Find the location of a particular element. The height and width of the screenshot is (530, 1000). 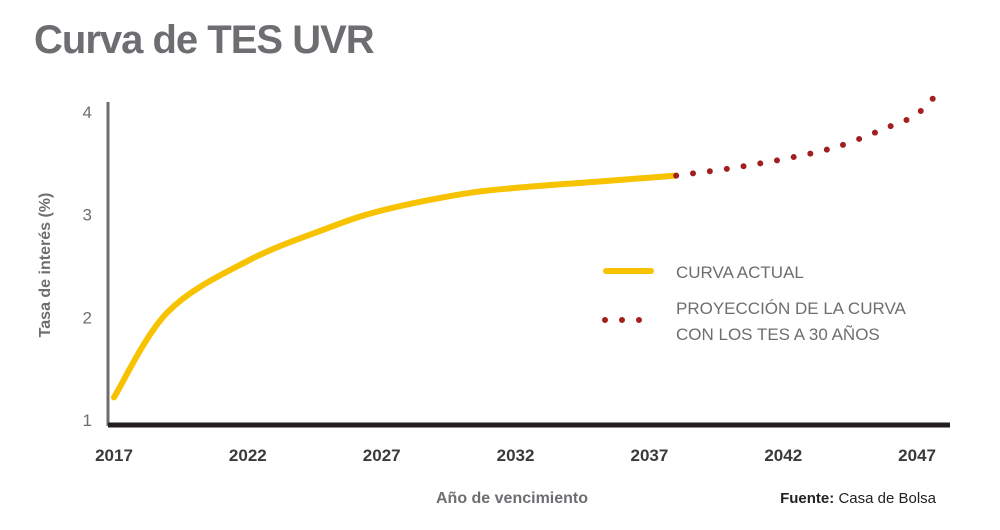

y-tick-label: 1 is located at coordinates (87, 420).